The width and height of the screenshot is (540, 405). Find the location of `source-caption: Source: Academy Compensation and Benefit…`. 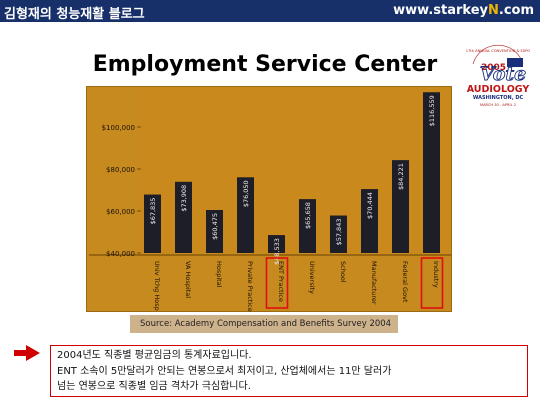

source-caption: Source: Academy Compensation and Benefit… is located at coordinates (264, 324).